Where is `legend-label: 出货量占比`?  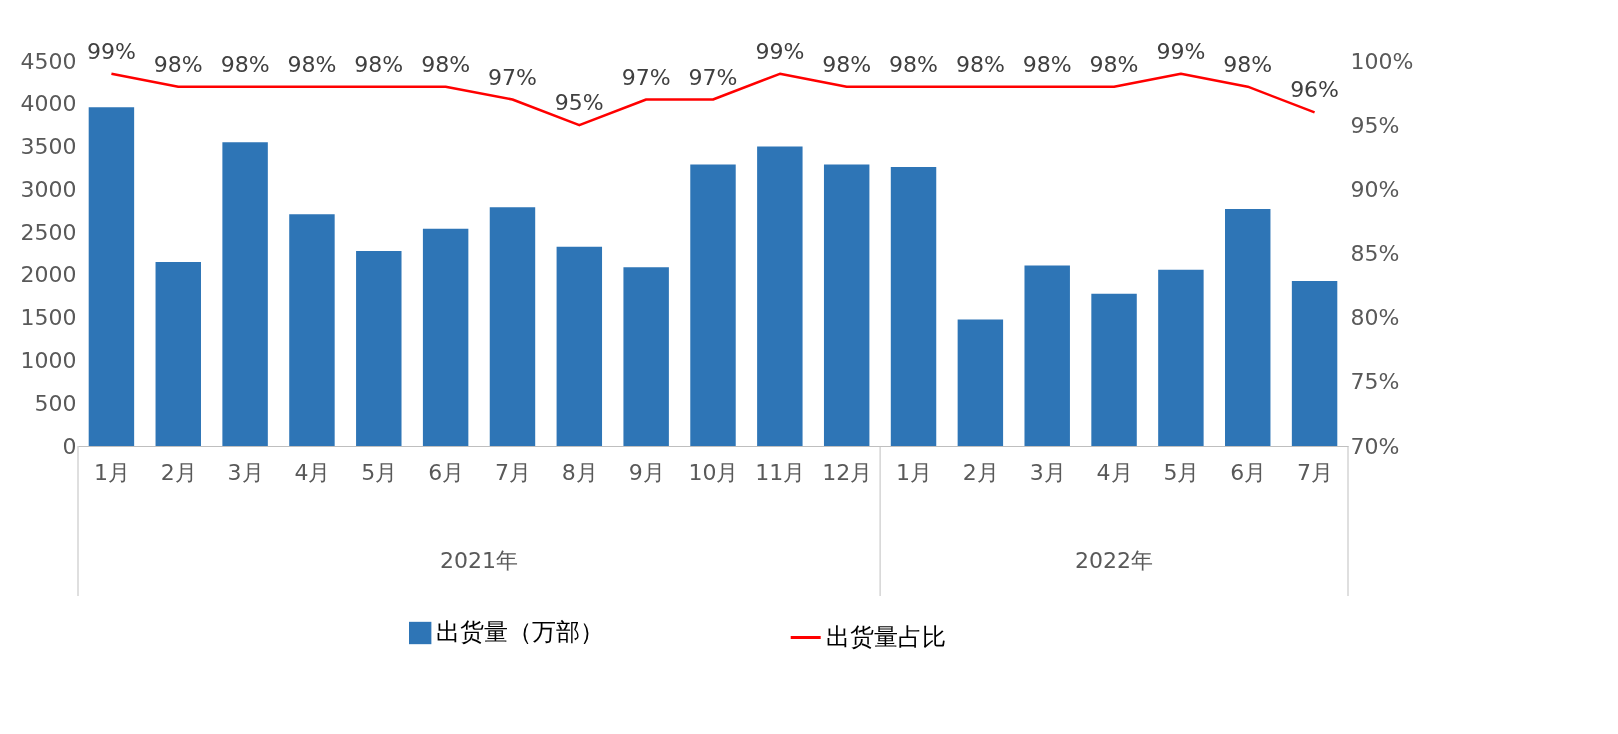
legend-label: 出货量占比 is located at coordinates (886, 636).